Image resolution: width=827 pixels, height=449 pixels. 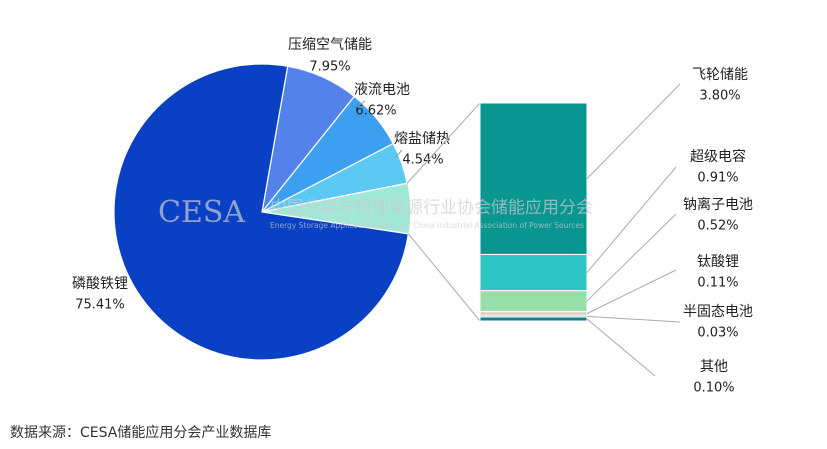 What do you see at coordinates (201, 212) in the screenshot?
I see `watermark: CESA` at bounding box center [201, 212].